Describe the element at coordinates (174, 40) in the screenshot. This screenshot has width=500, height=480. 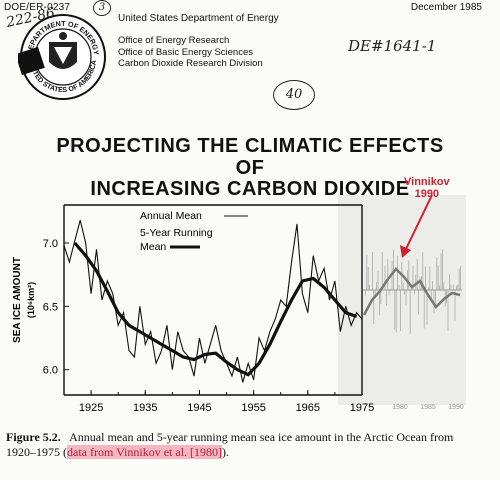
I see `office-line: Office of Energy Research` at that location.